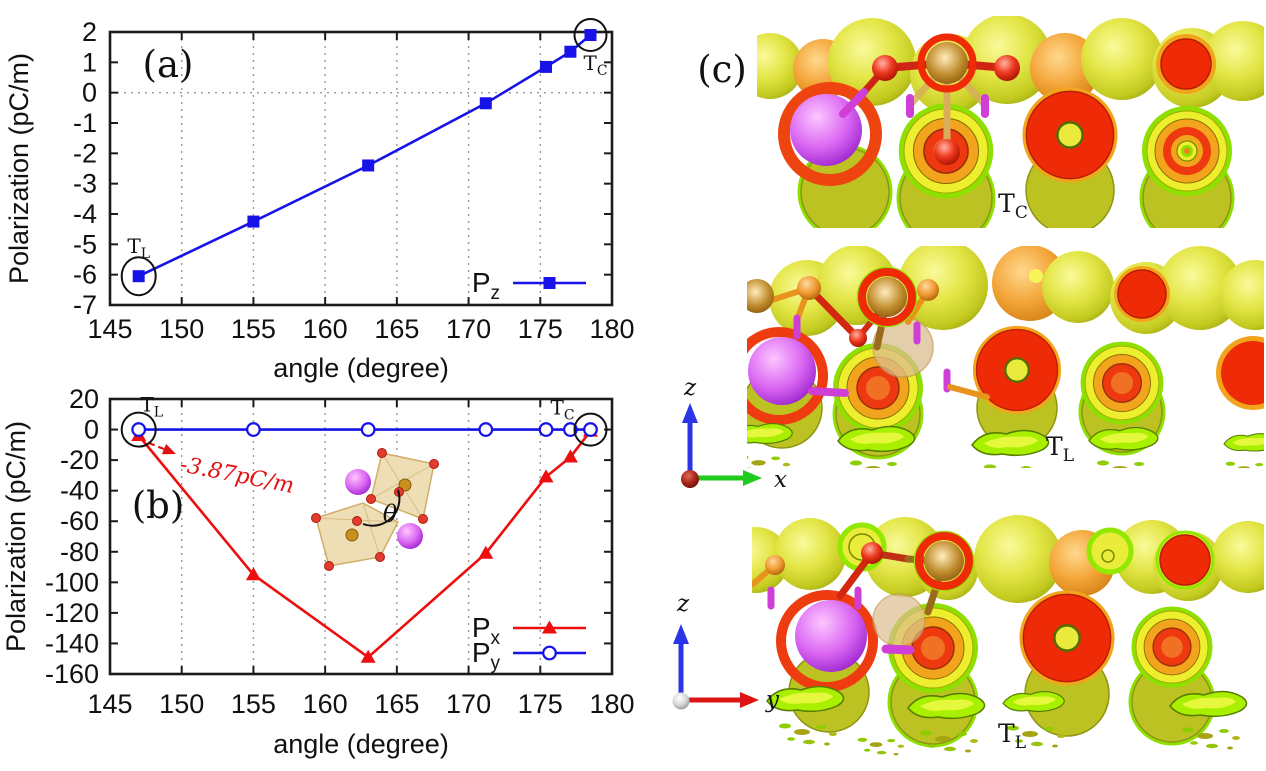 The image size is (1266, 771). I want to click on theta-label: θ, so click(390, 514).